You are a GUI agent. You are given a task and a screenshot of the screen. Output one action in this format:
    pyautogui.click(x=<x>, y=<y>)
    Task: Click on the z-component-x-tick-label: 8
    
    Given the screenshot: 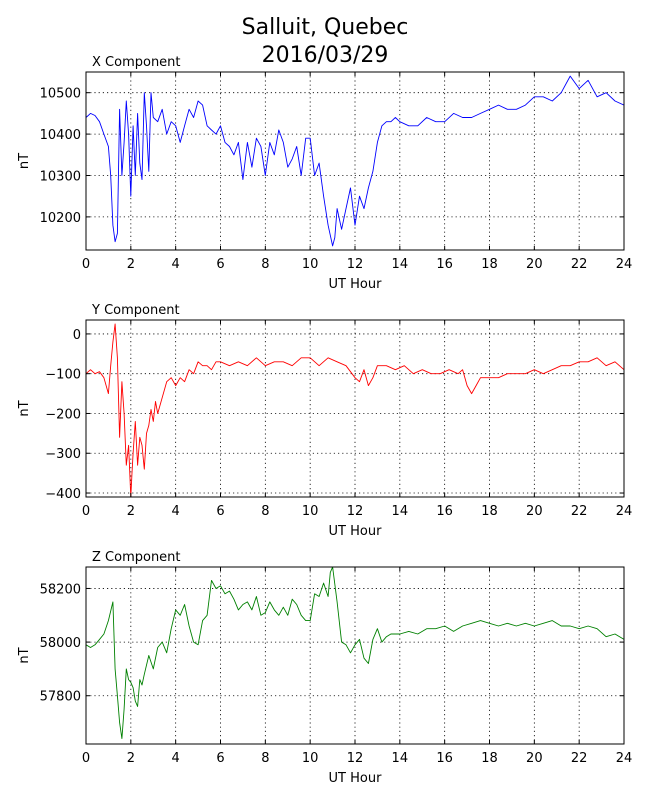 What is the action you would take?
    pyautogui.click(x=265, y=758)
    